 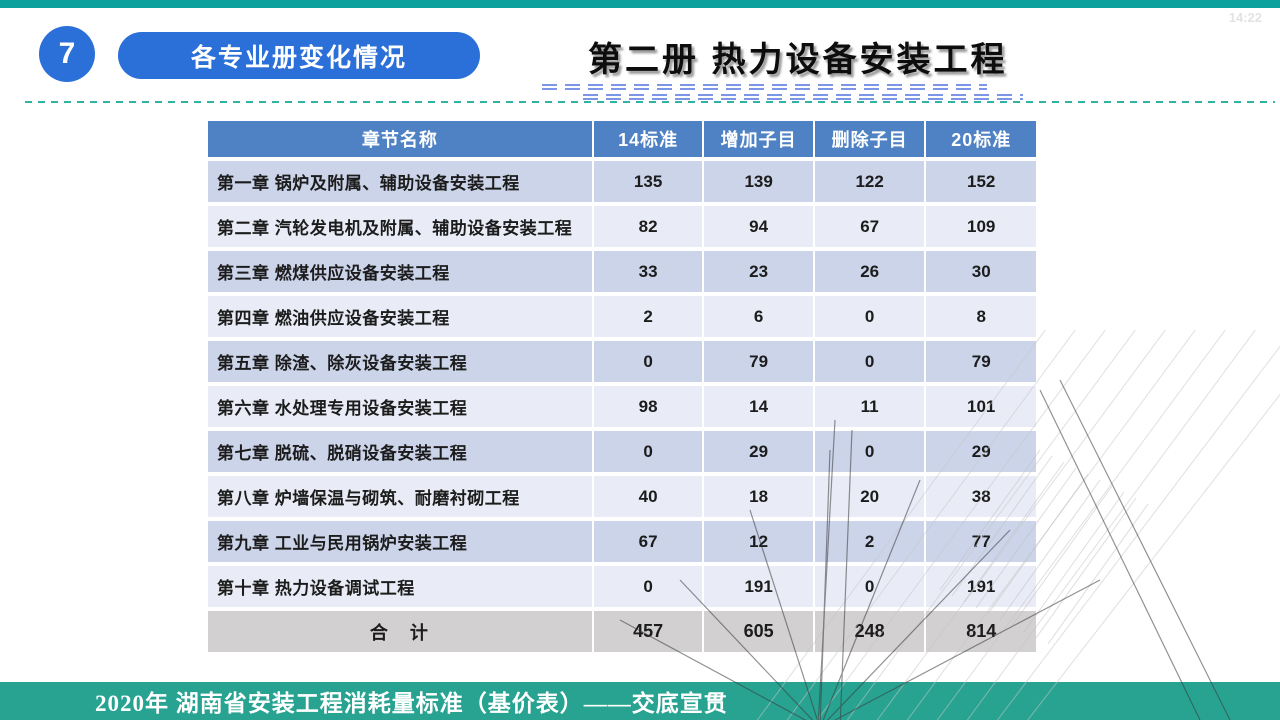 I want to click on table-row: 第三章 燃煤供应设备安装工程 33 23 26 30, so click(x=622, y=271).